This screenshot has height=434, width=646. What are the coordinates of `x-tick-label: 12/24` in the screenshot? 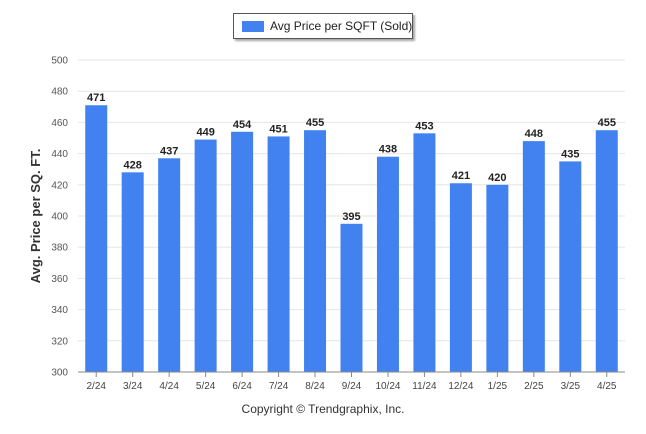 It's located at (460, 386).